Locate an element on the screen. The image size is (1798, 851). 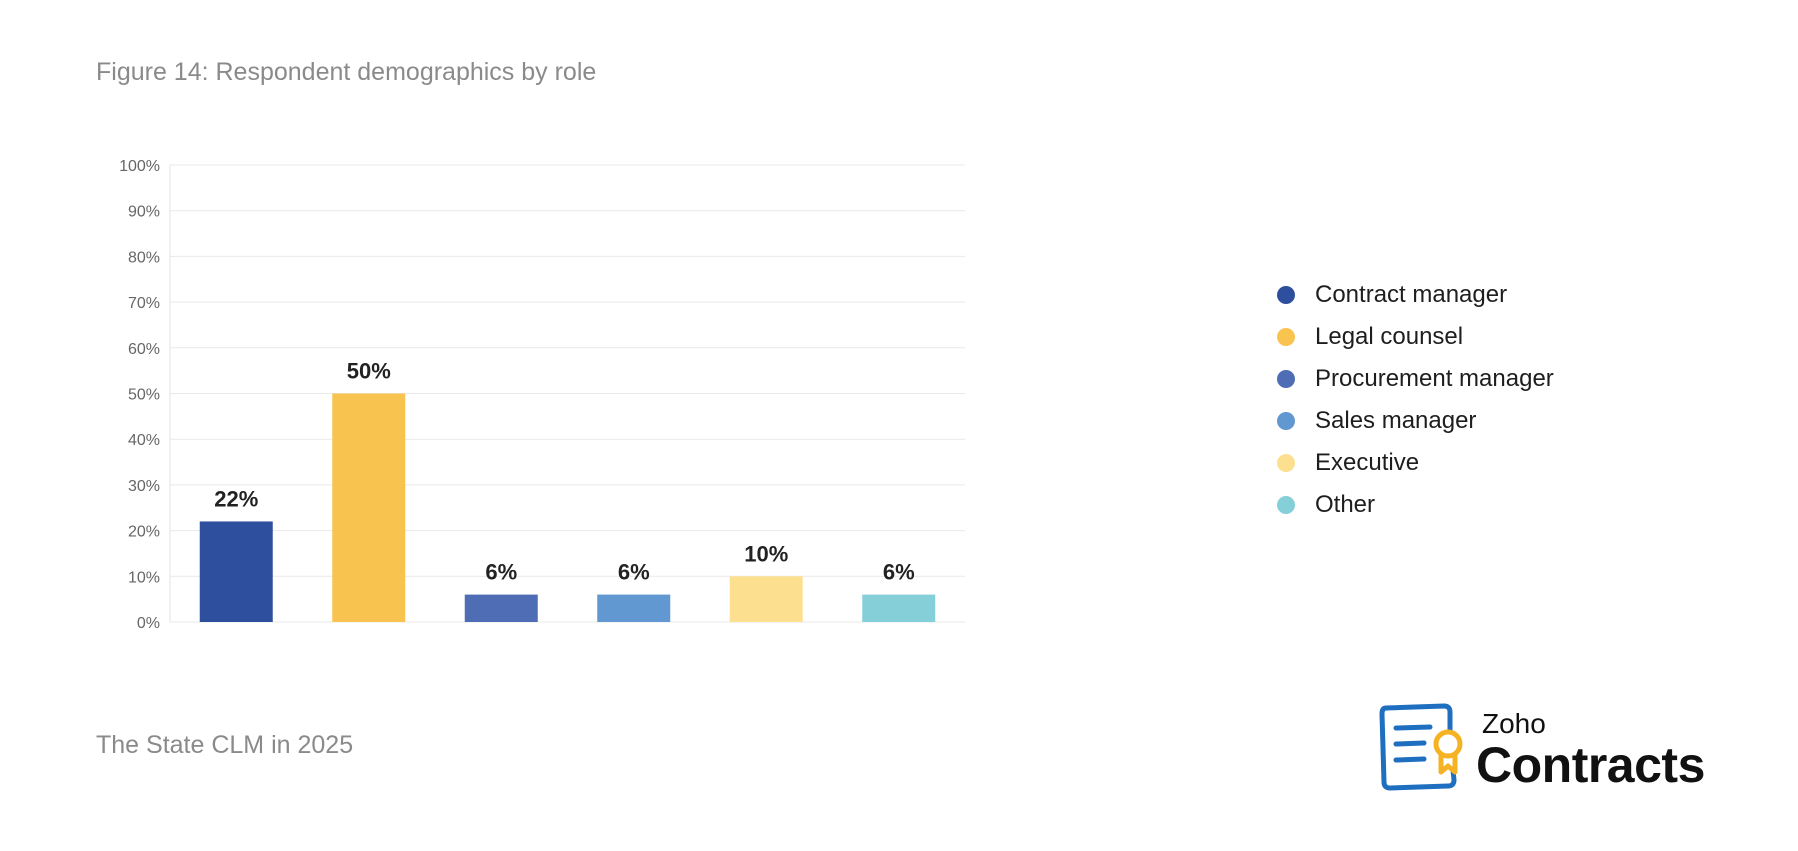
legend-item: Contract manager is located at coordinates (1415, 295).